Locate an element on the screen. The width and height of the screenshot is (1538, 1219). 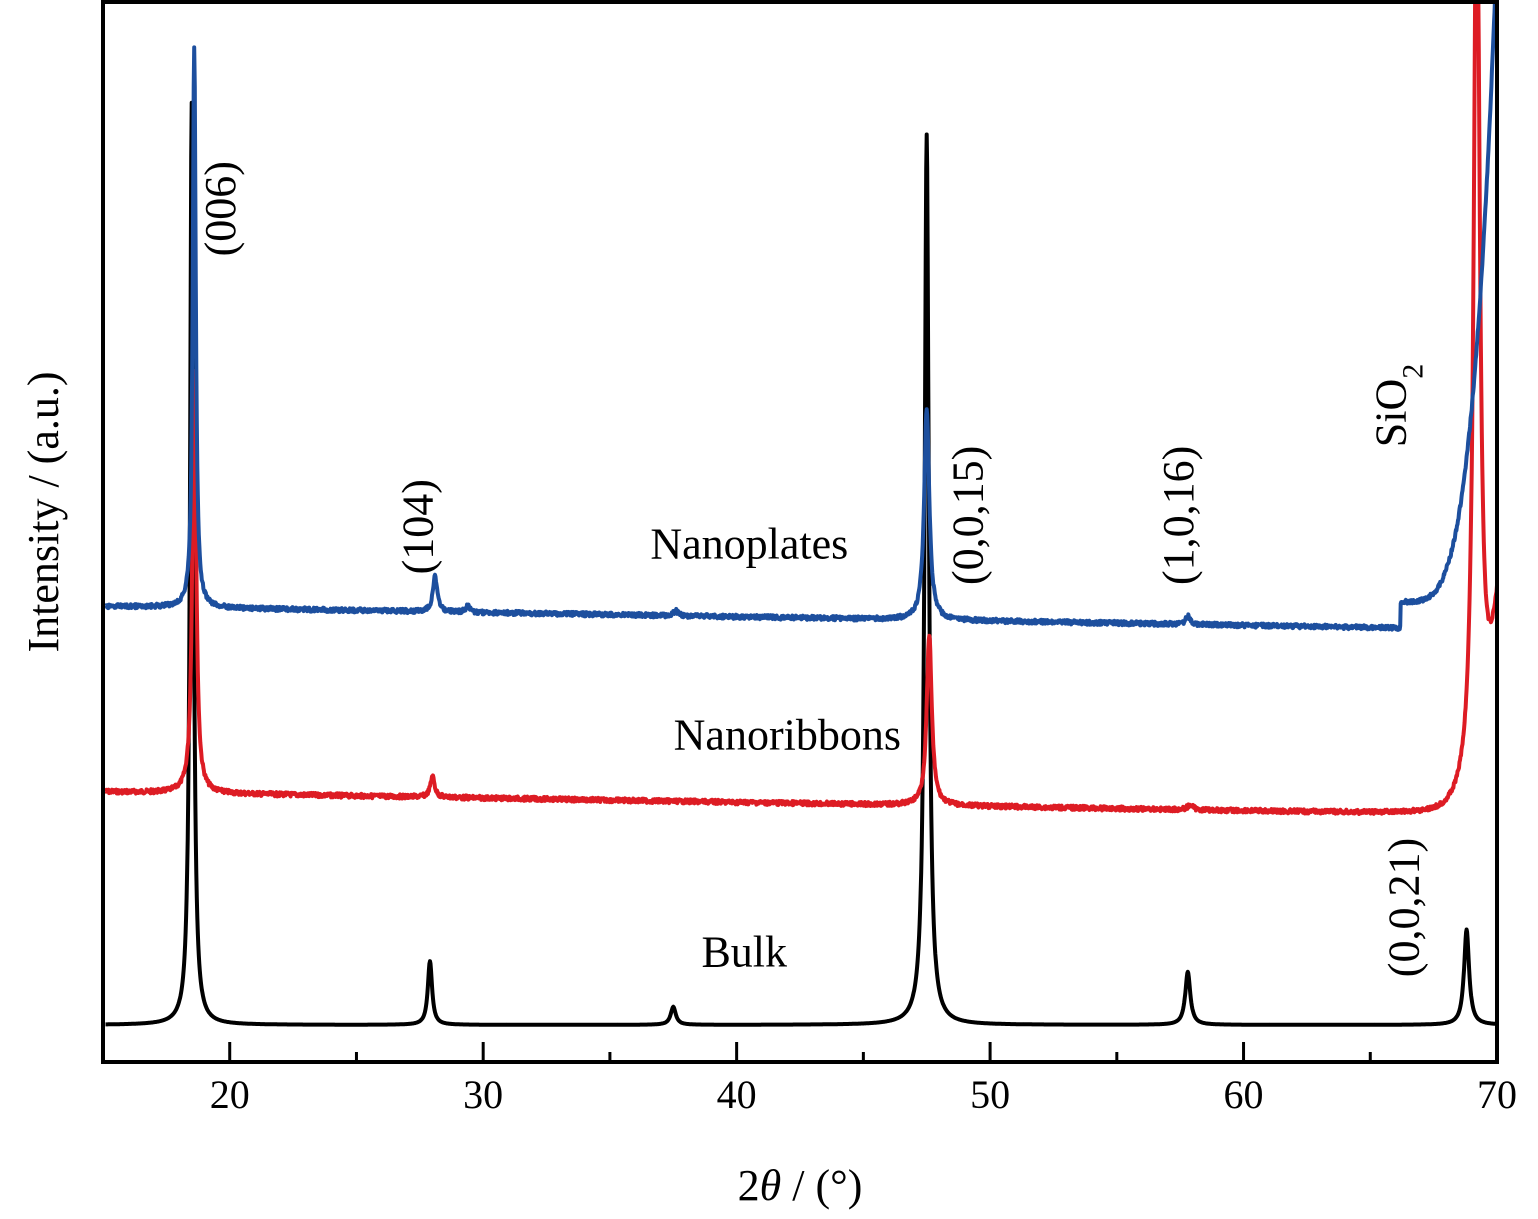
peak-label: (104) is located at coordinates (417, 526).